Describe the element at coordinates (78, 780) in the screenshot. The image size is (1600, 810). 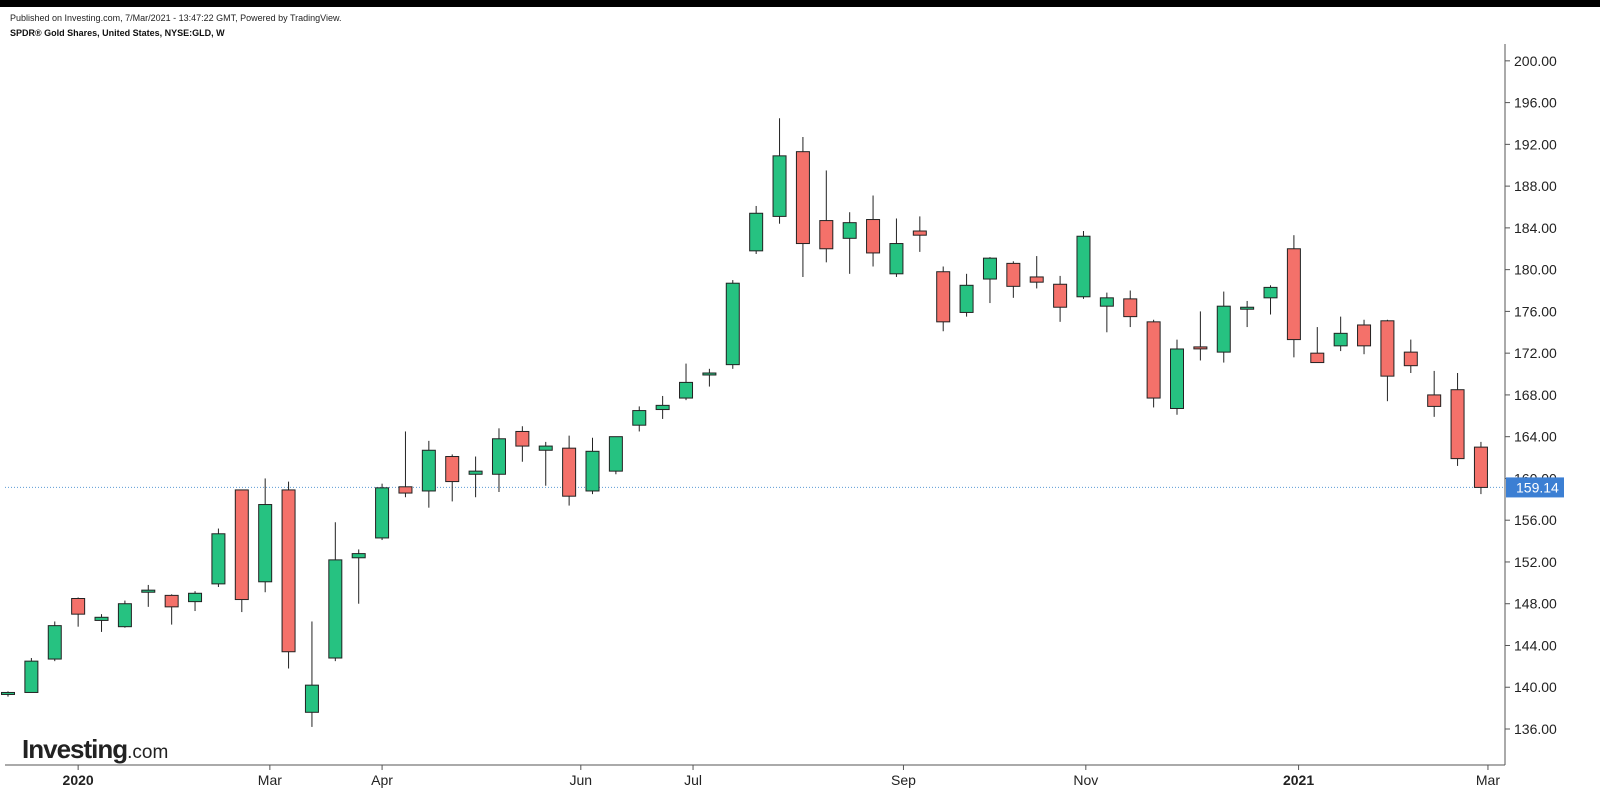
I see `x-tick-label: 2020` at that location.